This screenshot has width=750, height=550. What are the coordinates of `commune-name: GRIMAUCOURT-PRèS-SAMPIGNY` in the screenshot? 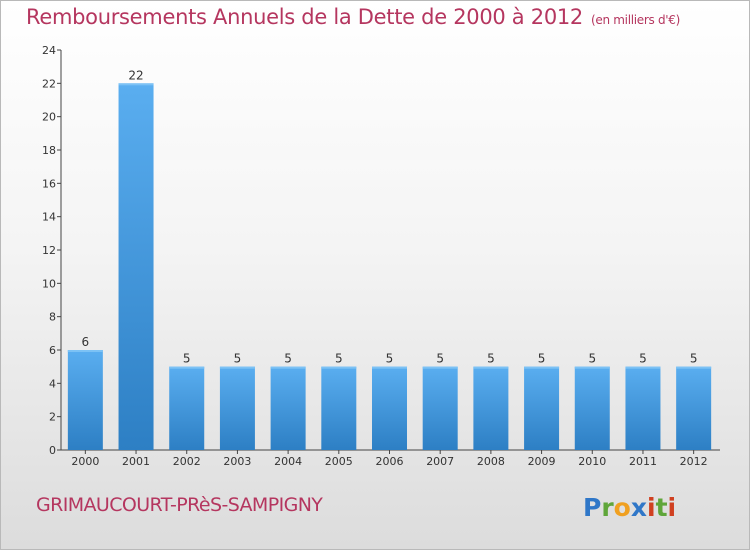 It's located at (179, 505).